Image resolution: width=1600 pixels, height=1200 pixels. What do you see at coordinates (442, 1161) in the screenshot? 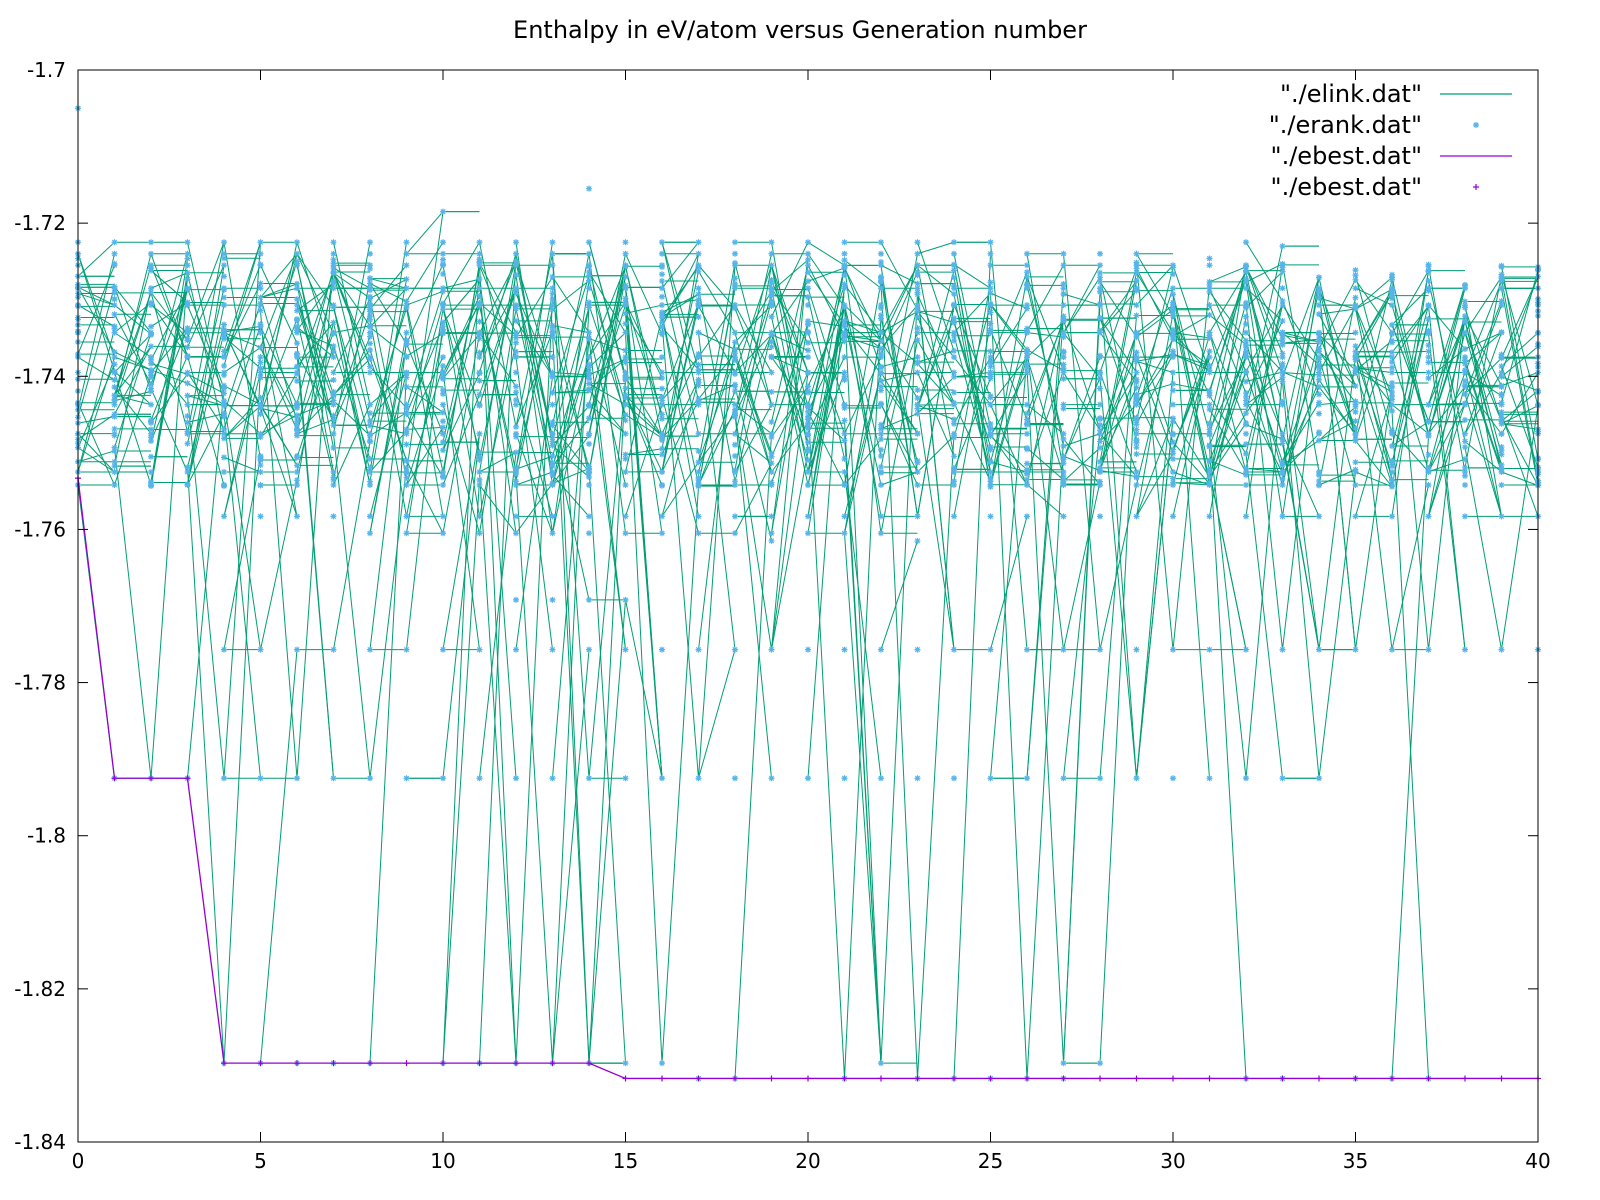
I see `x-tick-label: 10` at bounding box center [442, 1161].